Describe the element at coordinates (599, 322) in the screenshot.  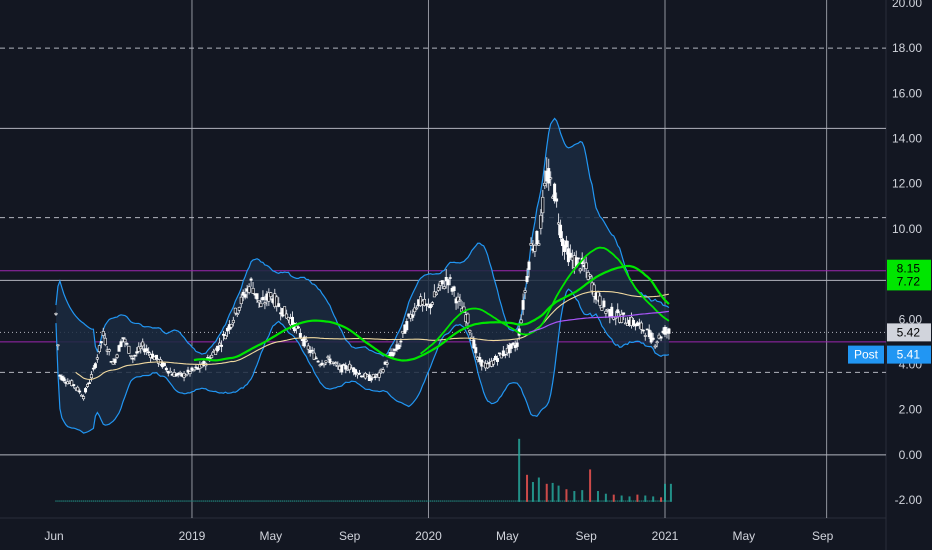
I see `moving-average-line` at that location.